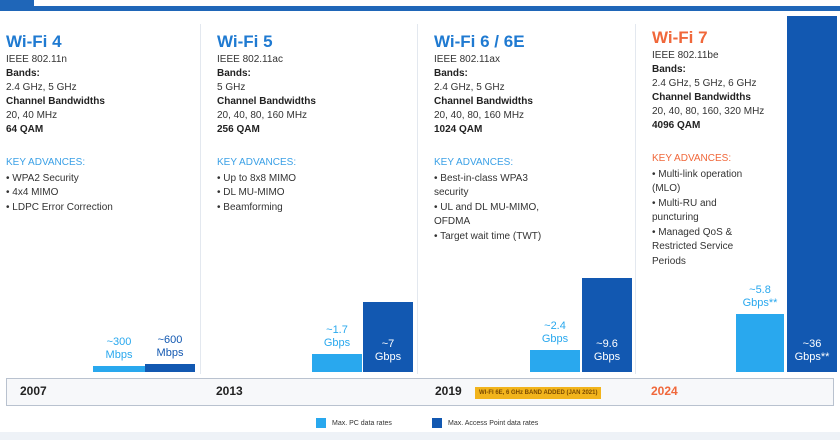 The width and height of the screenshot is (840, 440). What do you see at coordinates (538, 393) in the screenshot?
I see `wifi-6e-tag: WI-FI 6E, 6 GHz BAND ADDED (JAN 2021)` at bounding box center [538, 393].